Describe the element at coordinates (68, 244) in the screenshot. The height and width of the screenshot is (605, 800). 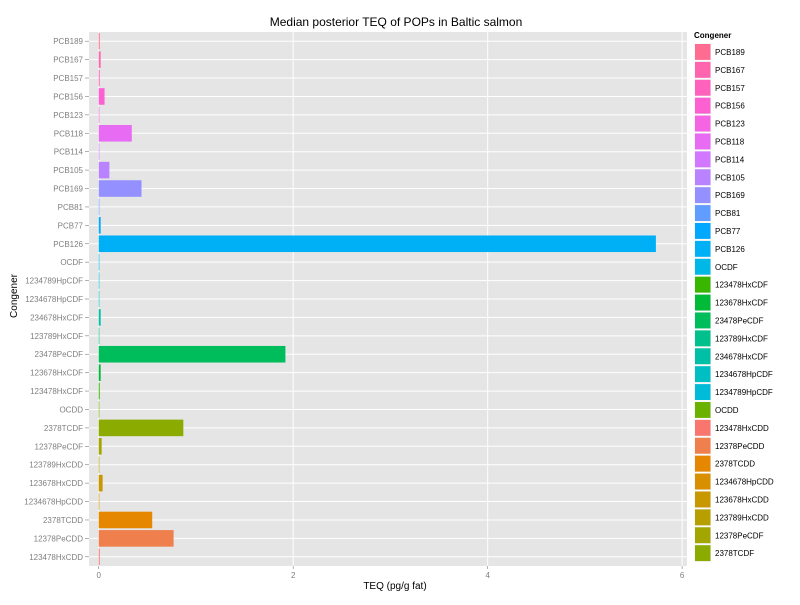
I see `y-tick-label: PCB126` at that location.